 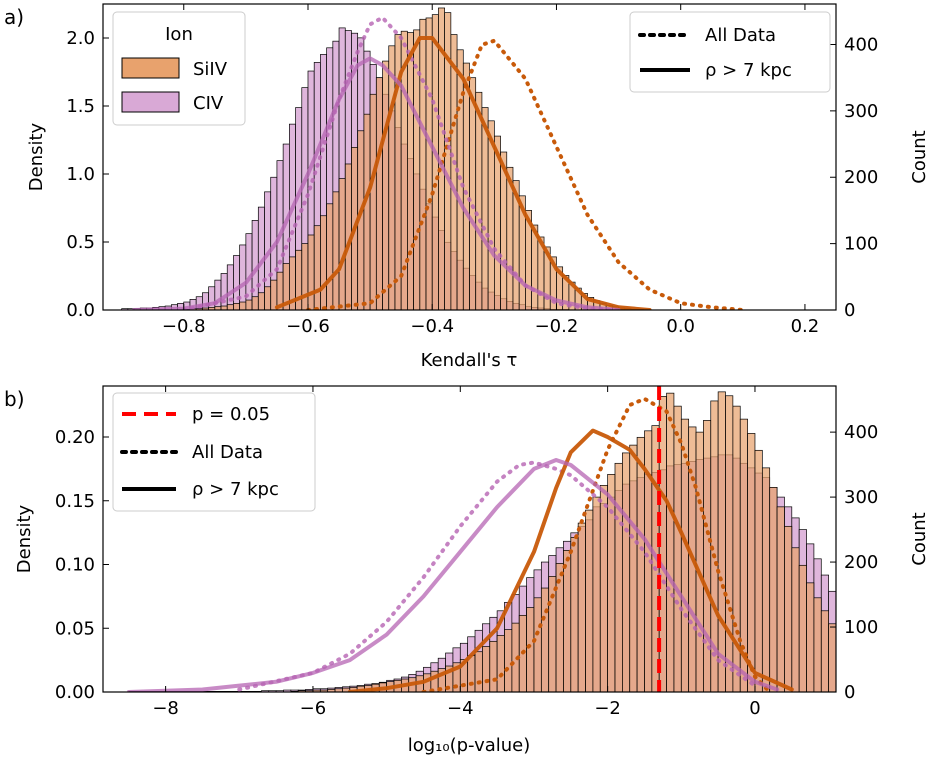 What do you see at coordinates (231, 414) in the screenshot?
I see `legend-threshold-label: p = 0.05` at bounding box center [231, 414].